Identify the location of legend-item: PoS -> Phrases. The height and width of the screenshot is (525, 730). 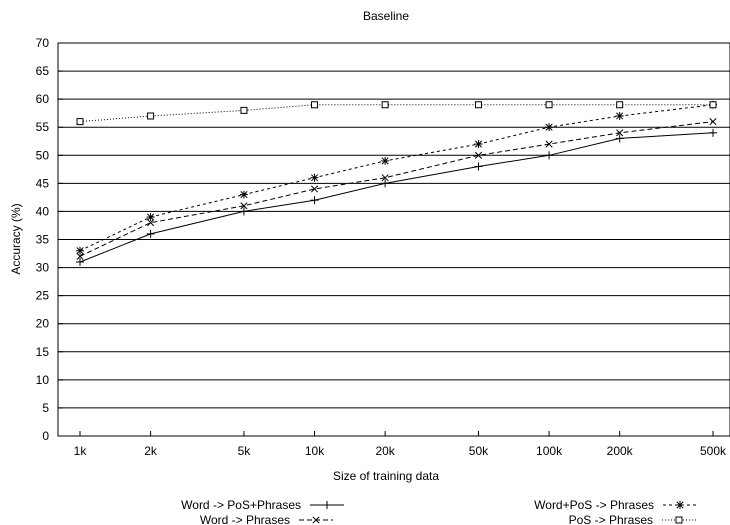
(632, 519).